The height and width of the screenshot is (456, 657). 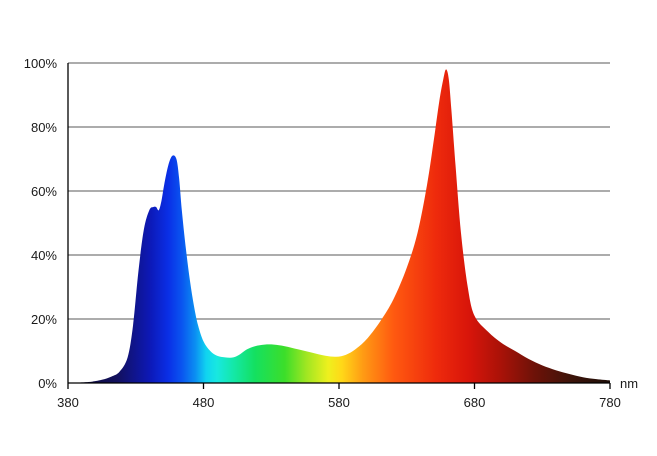 I want to click on y-tick-label-20pct: 20%, so click(x=44, y=319).